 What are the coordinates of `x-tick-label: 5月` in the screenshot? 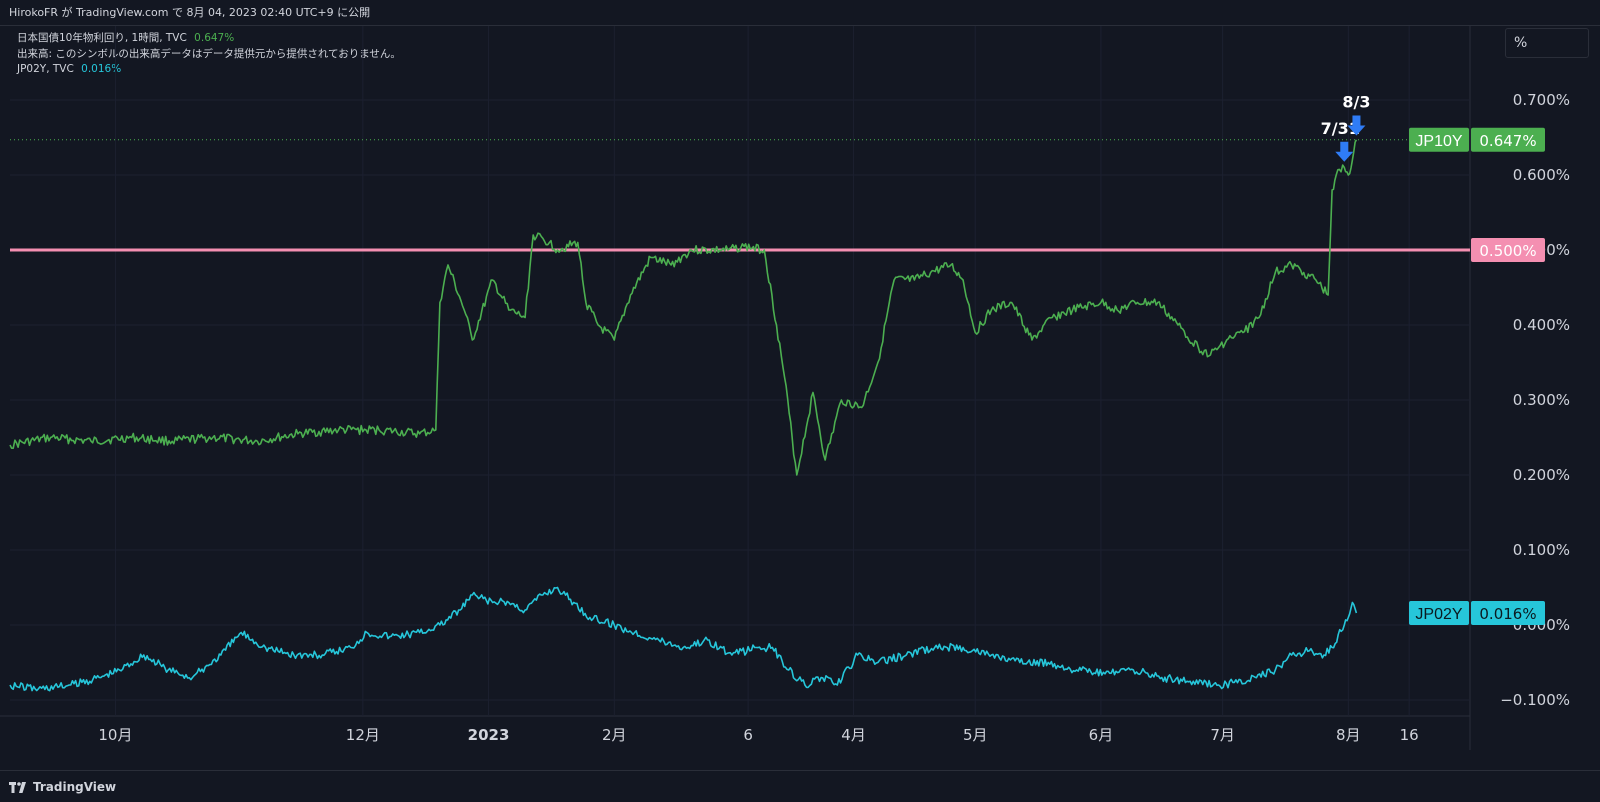 It's located at (975, 735).